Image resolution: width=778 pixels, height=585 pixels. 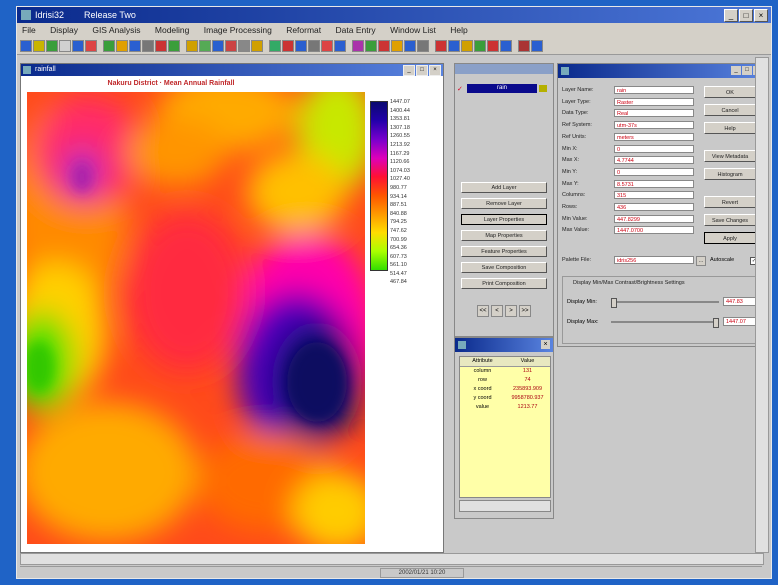 What do you see at coordinates (740, 321) in the screenshot?
I see `display-max-input: 1447.07` at bounding box center [740, 321].